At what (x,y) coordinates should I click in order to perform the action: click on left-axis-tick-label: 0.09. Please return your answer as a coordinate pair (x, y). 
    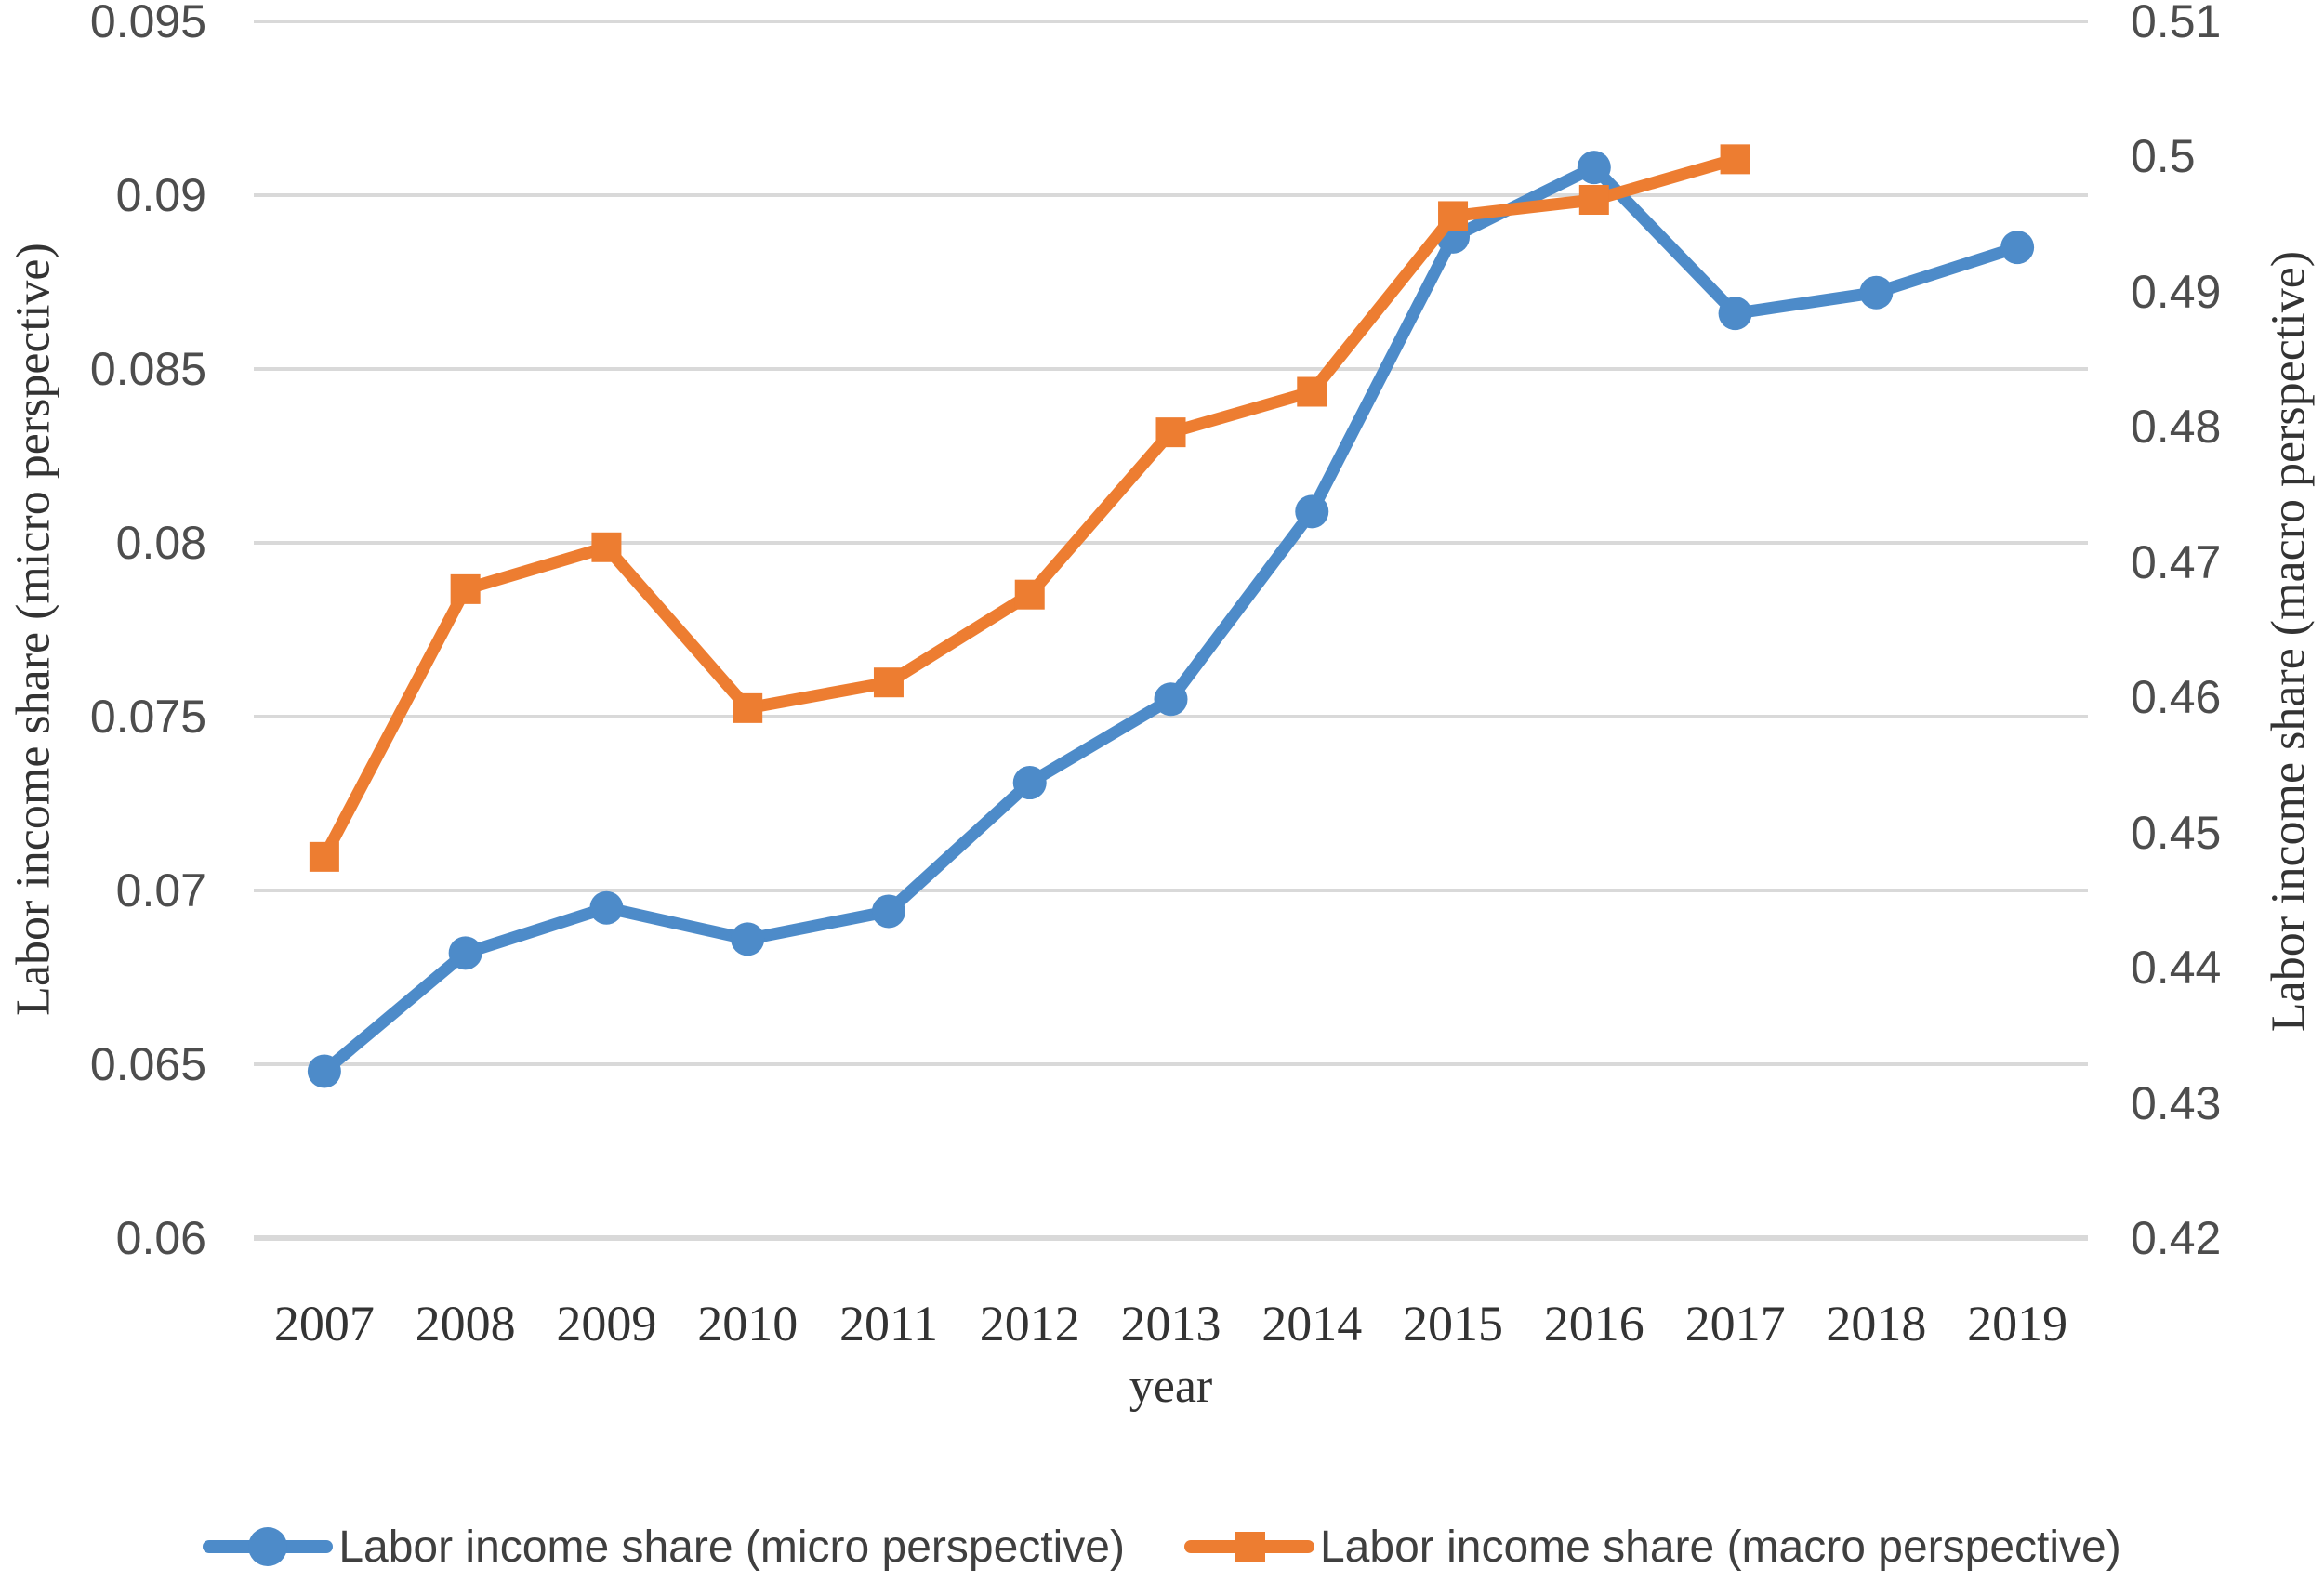
    Looking at the image, I should click on (160, 195).